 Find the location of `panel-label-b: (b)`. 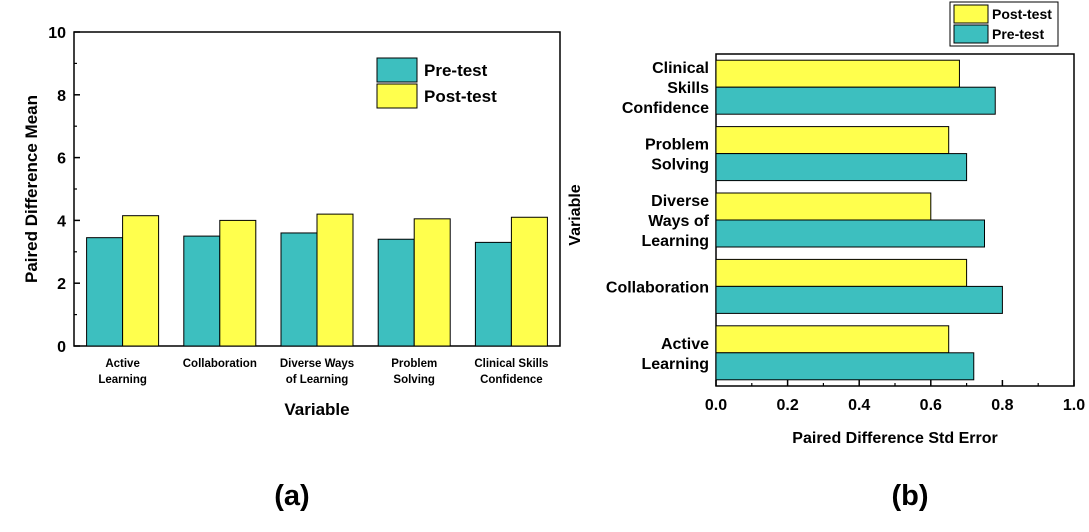

panel-label-b: (b) is located at coordinates (909, 496).